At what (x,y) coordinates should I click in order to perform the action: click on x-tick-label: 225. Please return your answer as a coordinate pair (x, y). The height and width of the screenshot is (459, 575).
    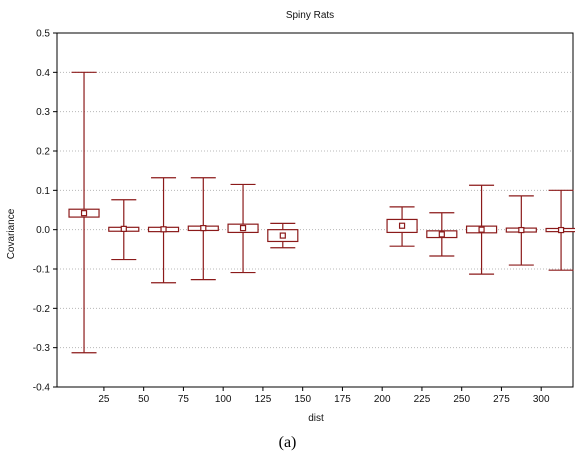
    Looking at the image, I should click on (422, 399).